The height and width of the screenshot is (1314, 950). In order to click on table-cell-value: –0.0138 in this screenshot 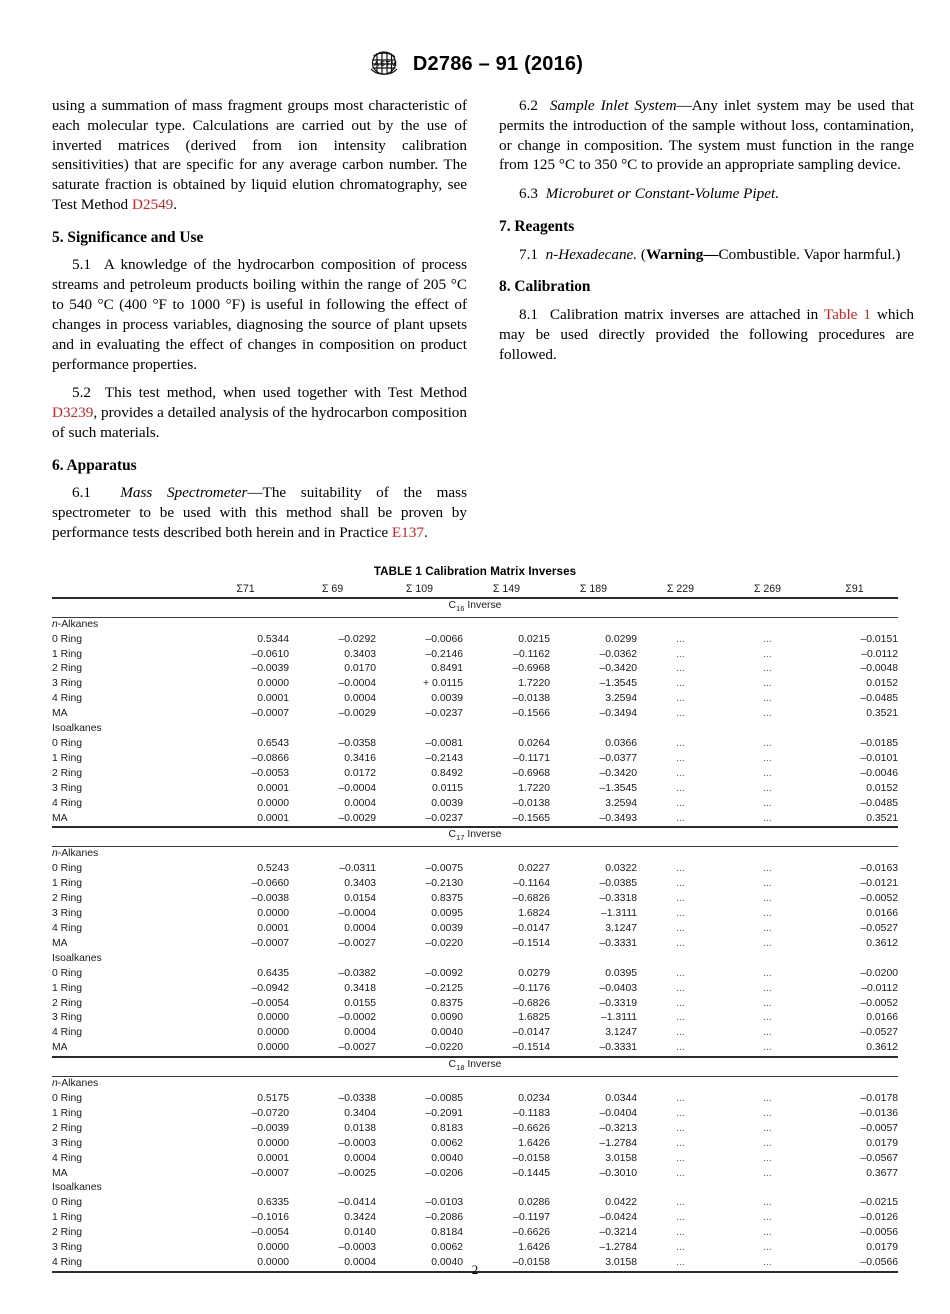, I will do `click(531, 803)`.